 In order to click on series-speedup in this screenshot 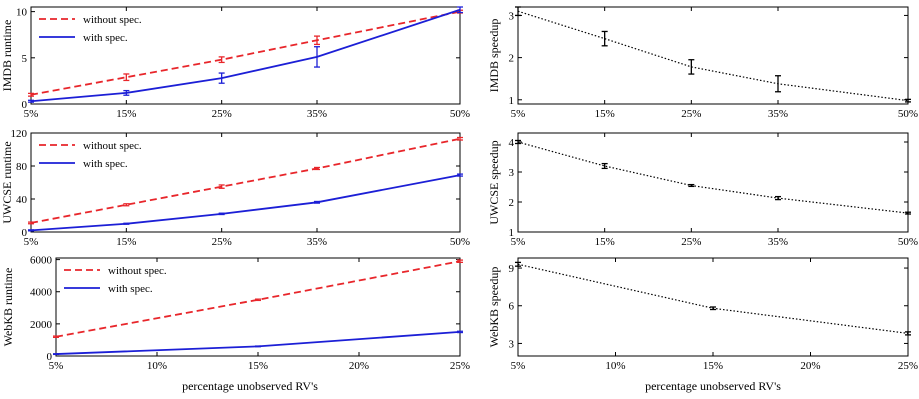, I will do `click(713, 298)`.